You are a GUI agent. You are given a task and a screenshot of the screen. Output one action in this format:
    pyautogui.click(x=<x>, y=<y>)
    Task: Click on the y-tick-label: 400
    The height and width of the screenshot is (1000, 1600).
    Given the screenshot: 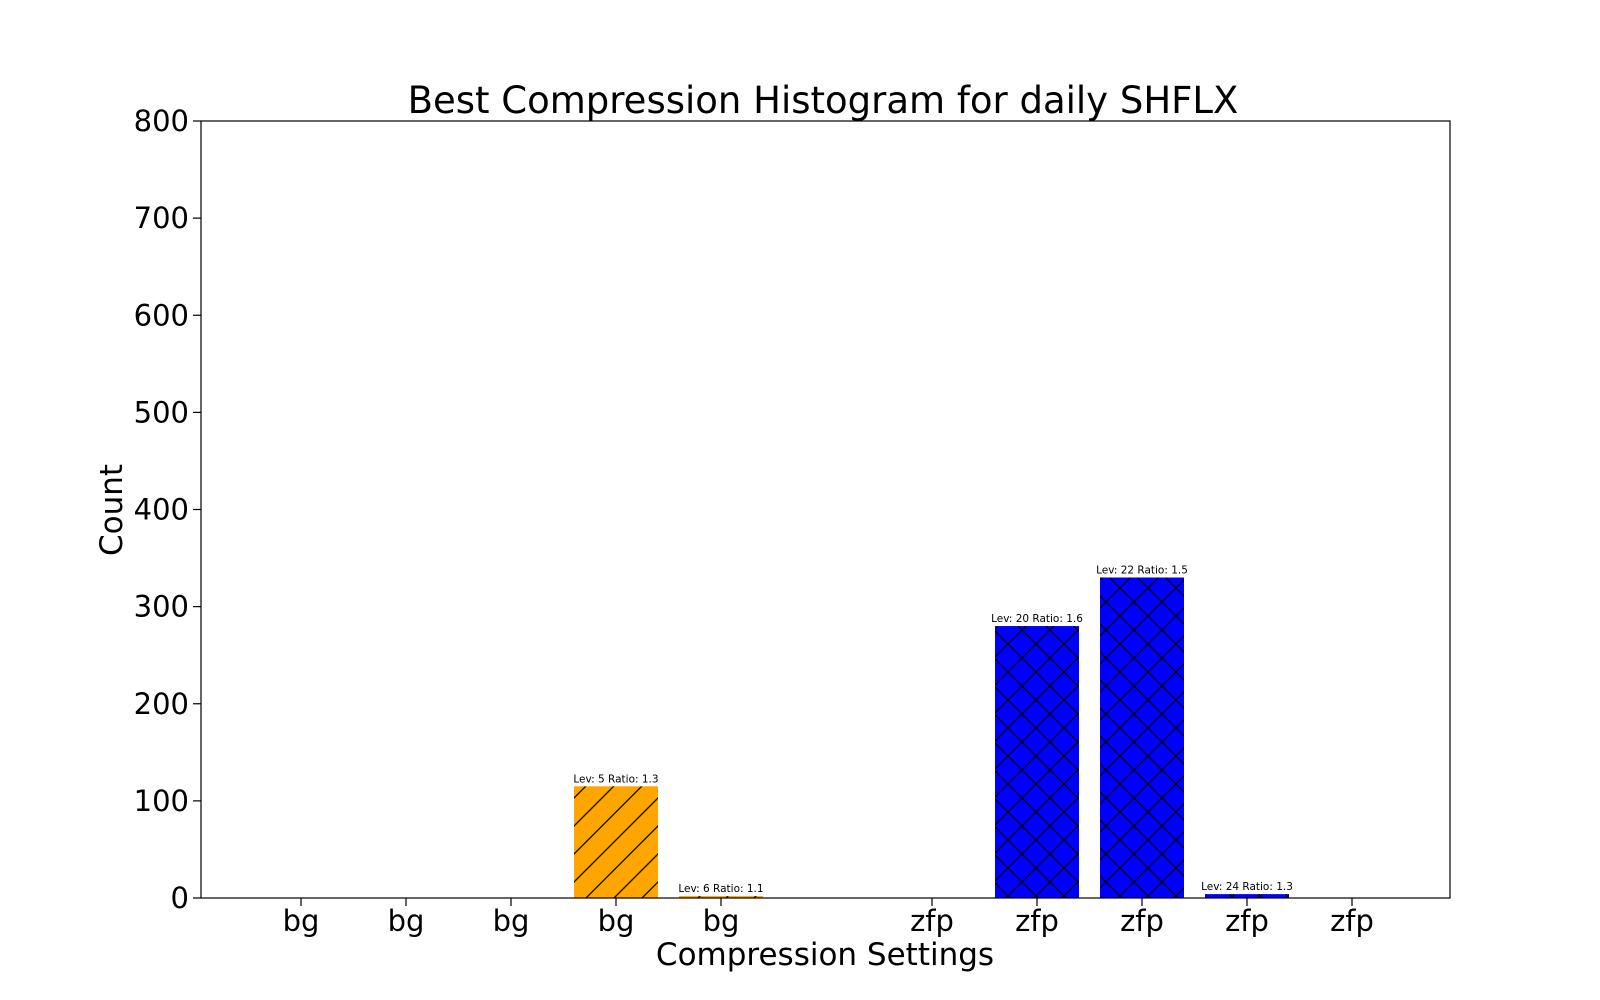 What is the action you would take?
    pyautogui.click(x=161, y=510)
    